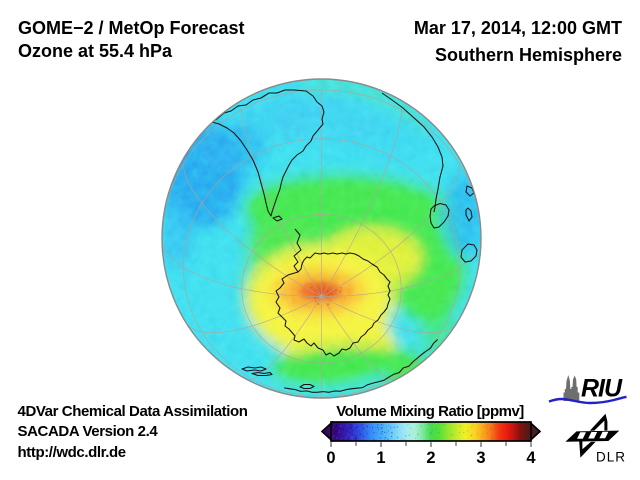 The width and height of the screenshot is (640, 480). What do you see at coordinates (330, 458) in the screenshot?
I see `svg-text: 0` at bounding box center [330, 458].